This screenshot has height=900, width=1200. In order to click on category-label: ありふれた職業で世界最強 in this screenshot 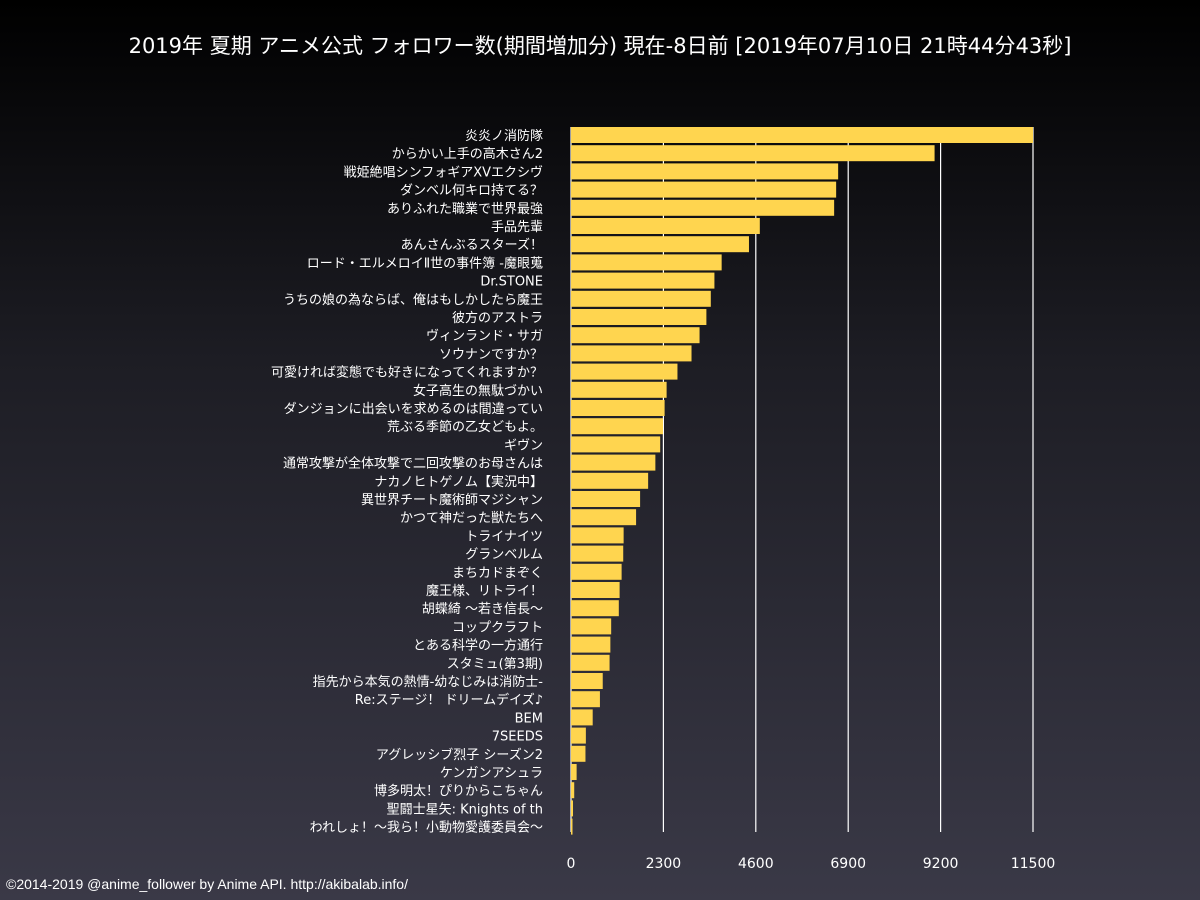, I will do `click(465, 209)`.